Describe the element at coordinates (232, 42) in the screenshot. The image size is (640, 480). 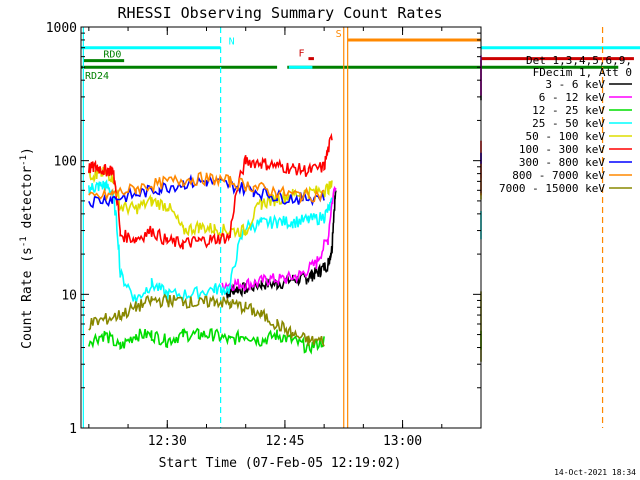
I see `flag-label-0: N` at that location.